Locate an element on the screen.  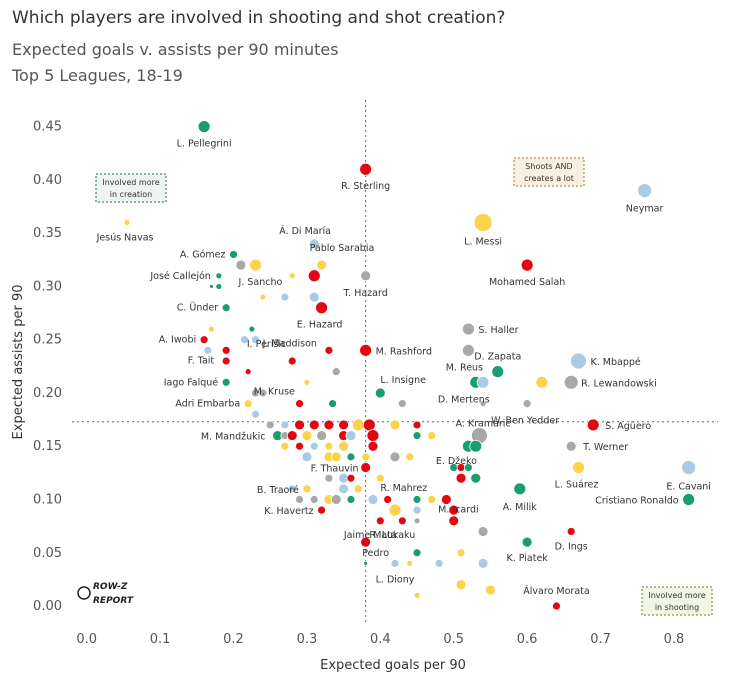
point-label: Pablo Sarabia is located at coordinates (342, 248).